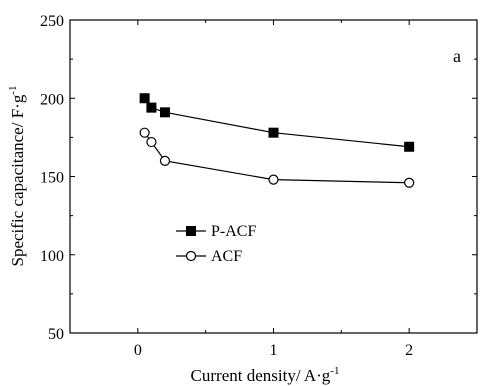  I want to click on x-axis-label: Current density/ A·g-1, so click(265, 375).